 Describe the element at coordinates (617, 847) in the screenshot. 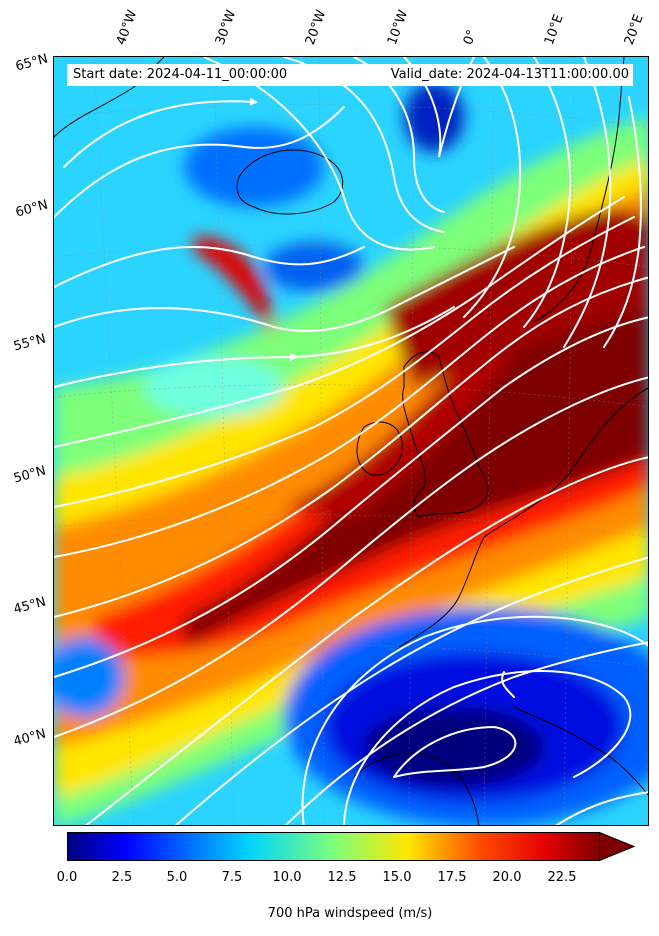

I see `colorbar-extend-arrow` at that location.